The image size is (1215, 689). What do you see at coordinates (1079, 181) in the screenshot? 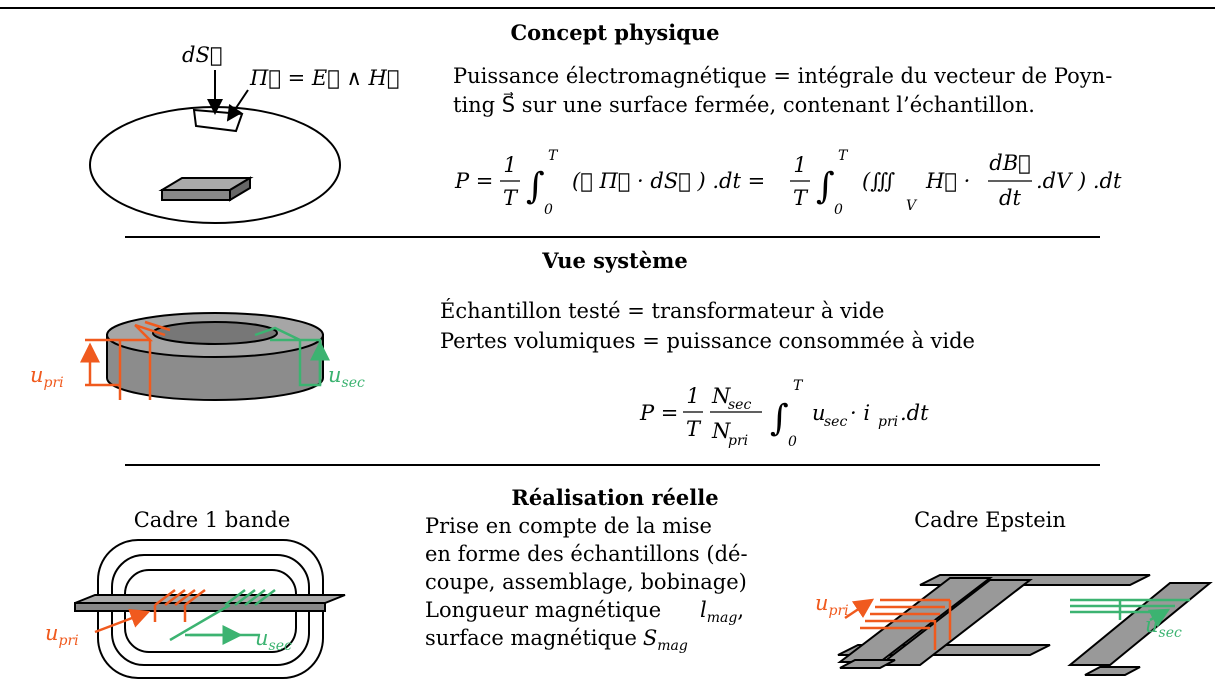
I see `formula-17: .dV ) .dt` at bounding box center [1079, 181].